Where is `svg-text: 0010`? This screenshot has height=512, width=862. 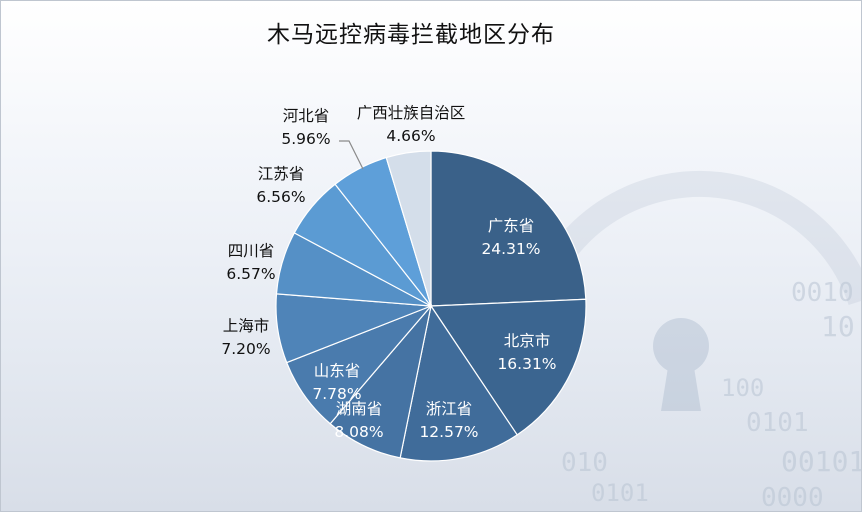
svg-text: 0010 is located at coordinates (822, 293).